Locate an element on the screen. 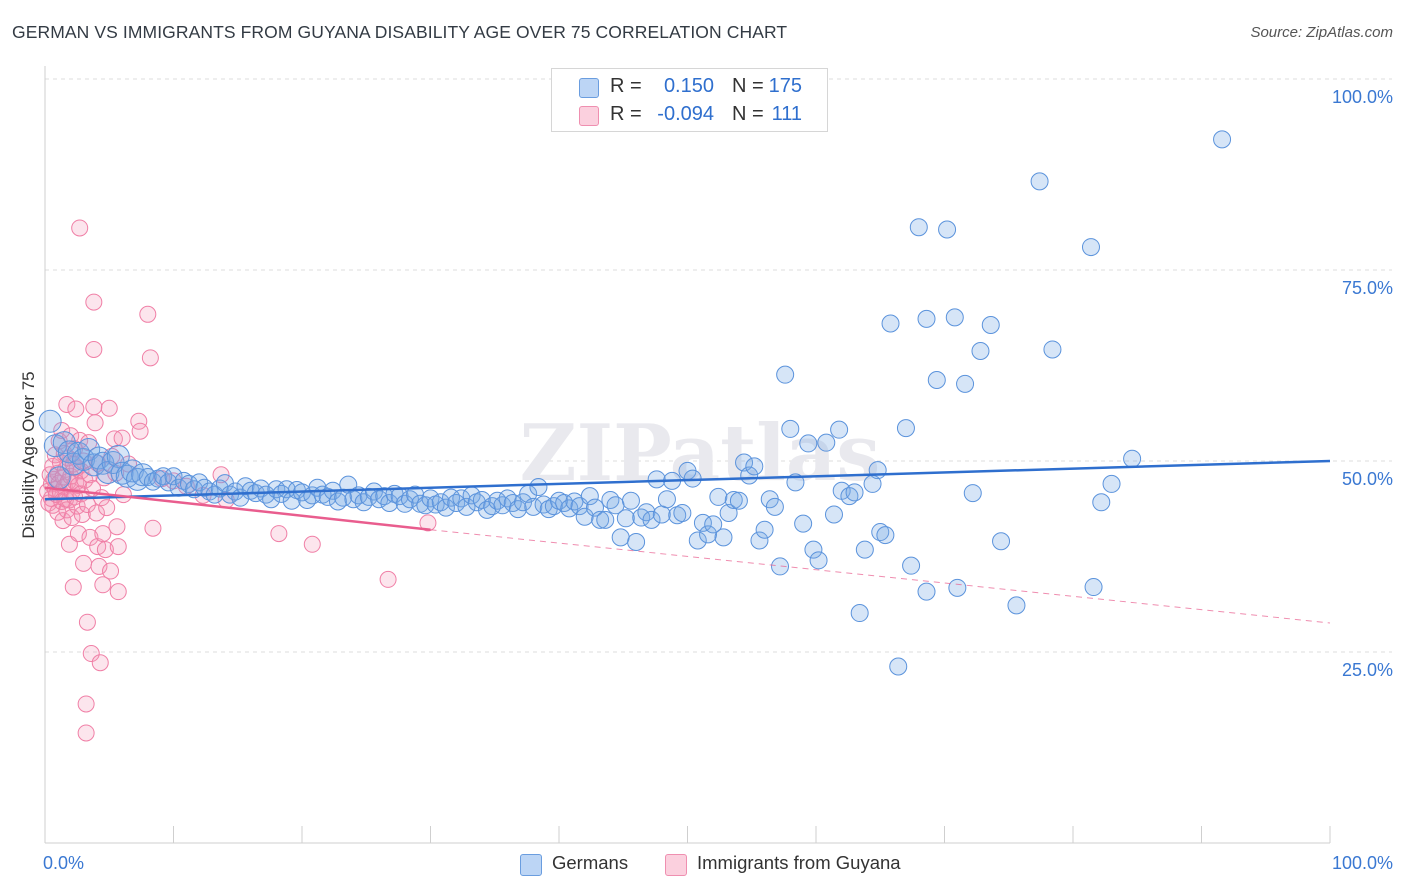 The image size is (1406, 892). y-tick-label: 75.0% is located at coordinates (1367, 288).